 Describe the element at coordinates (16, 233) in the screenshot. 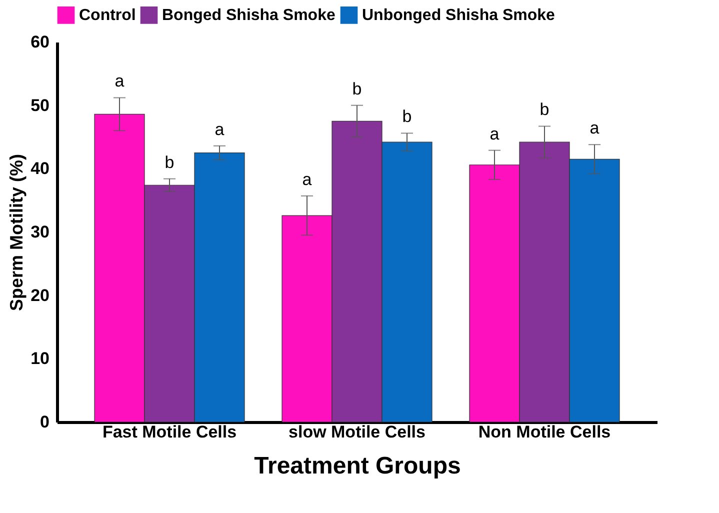

I see `y-axis-title: Sperm Motility (%)` at that location.